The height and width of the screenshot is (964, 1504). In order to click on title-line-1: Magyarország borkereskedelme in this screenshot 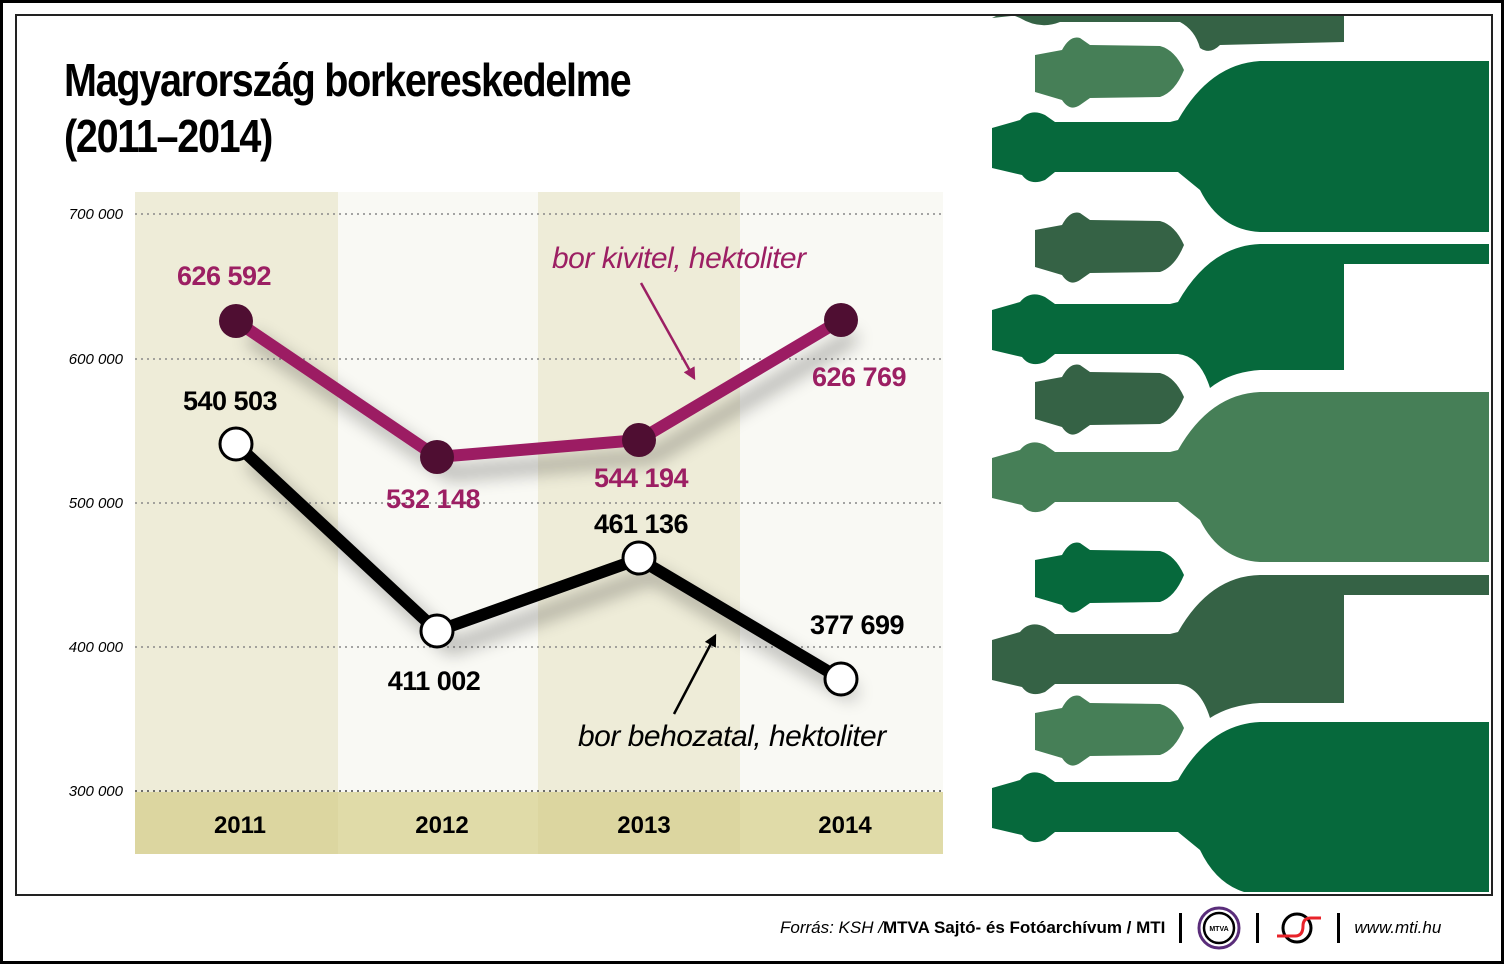, I will do `click(348, 80)`.